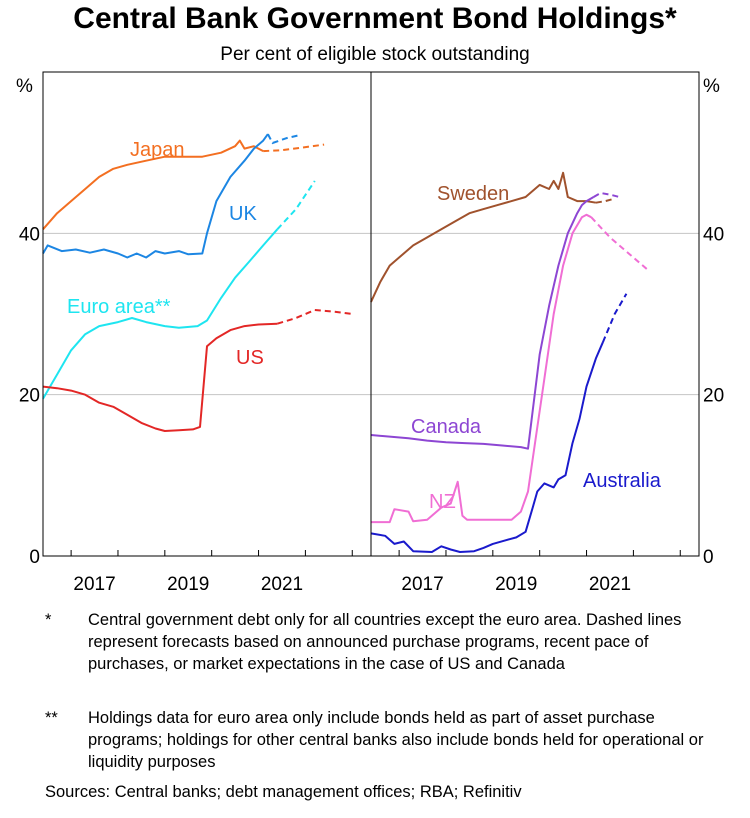  I want to click on canada-forecast-line, so click(606, 194).